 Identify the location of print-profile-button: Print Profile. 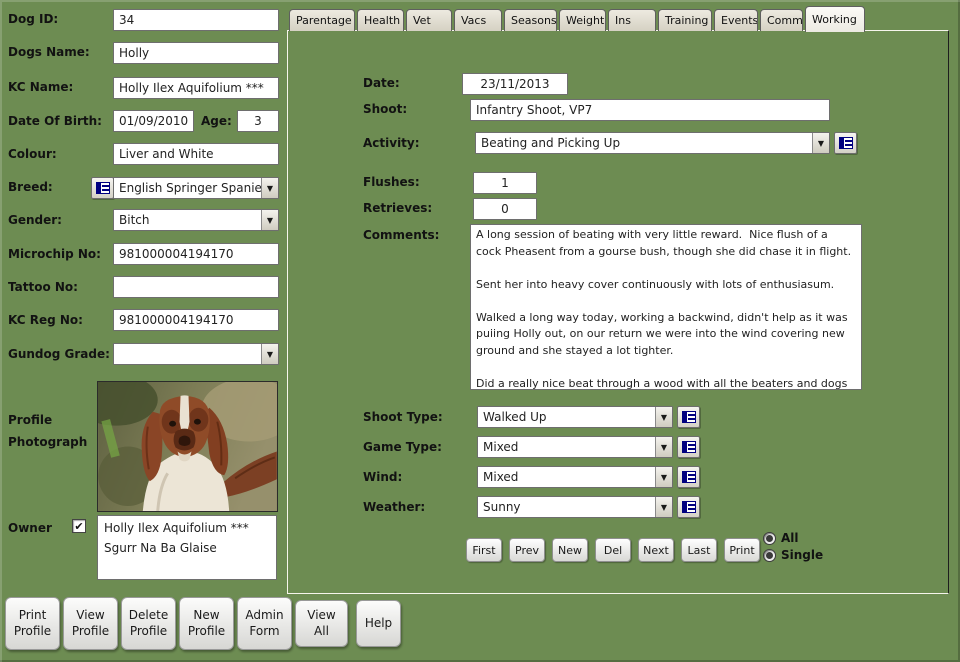
(32, 623).